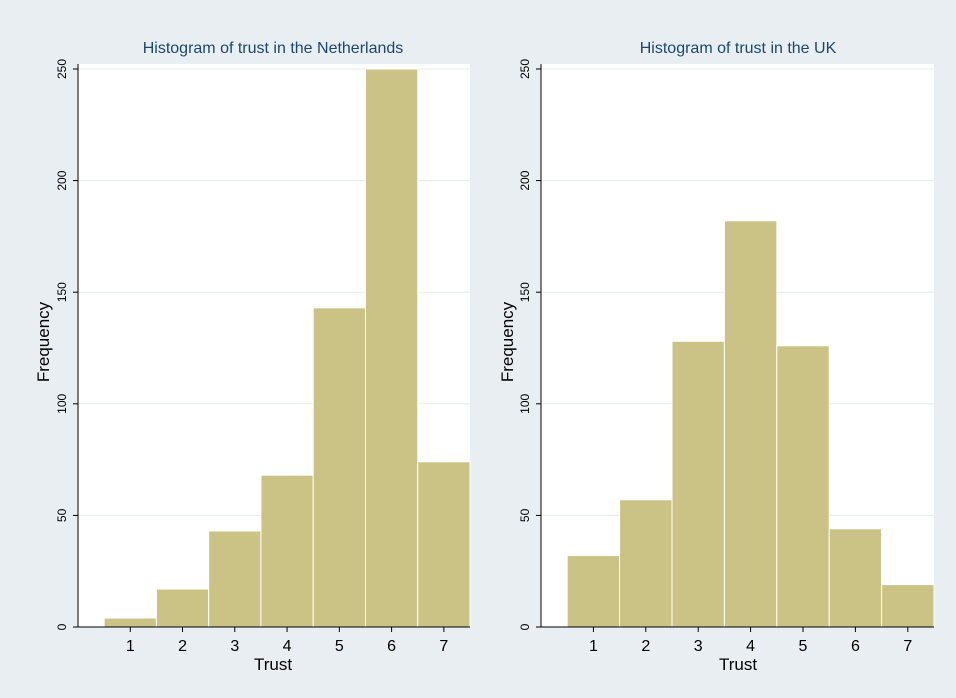  Describe the element at coordinates (738, 48) in the screenshot. I see `chart-title: Histogram of trust in the UK` at that location.